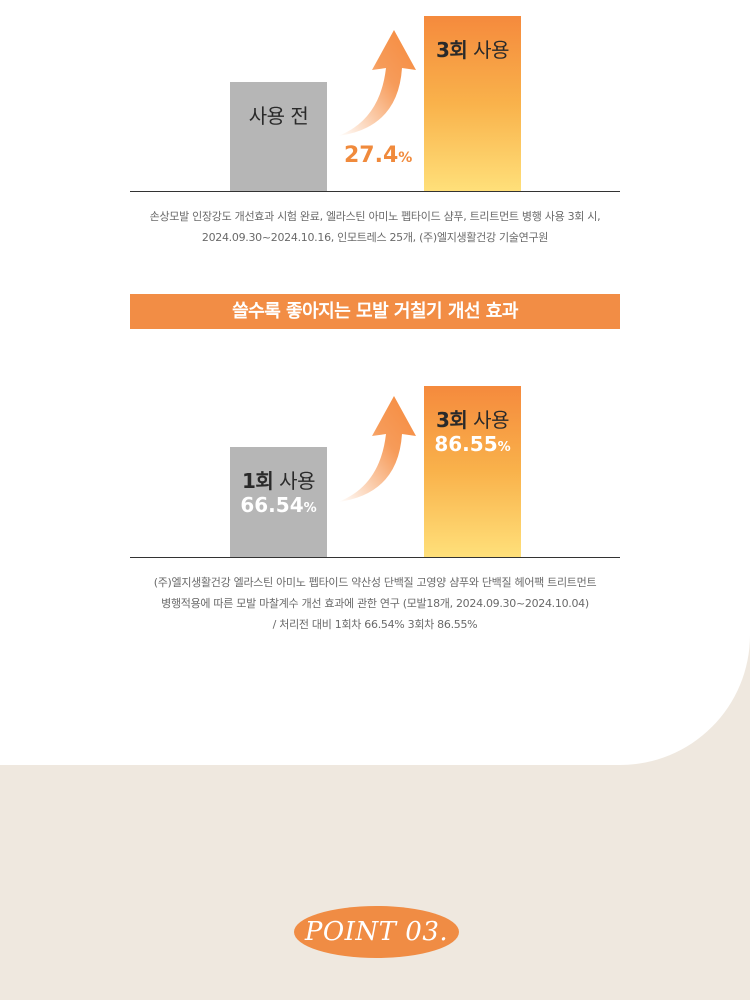 The image size is (750, 1000). What do you see at coordinates (310, 508) in the screenshot?
I see `bar-1-use-value-unit: %` at bounding box center [310, 508].